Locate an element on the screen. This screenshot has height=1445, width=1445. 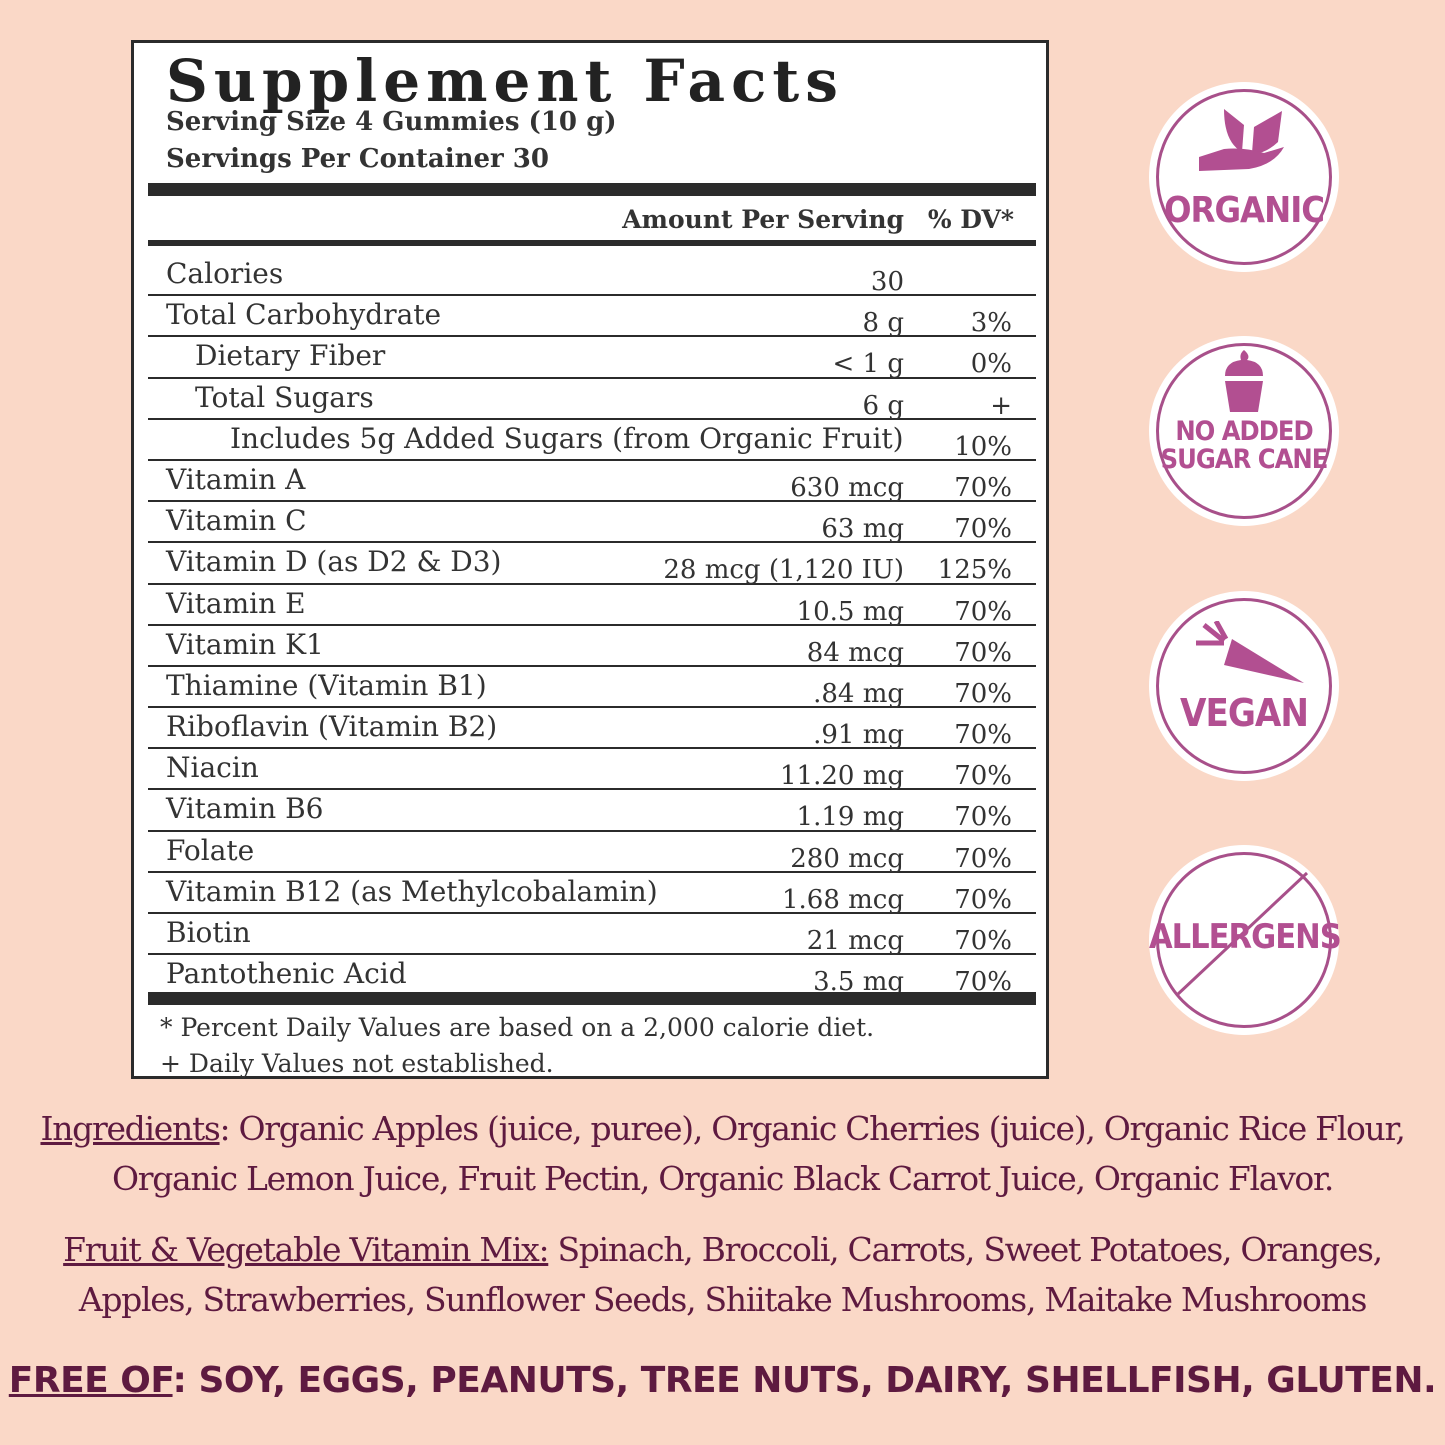
organic-badge: ORGANIC is located at coordinates (1244, 177).